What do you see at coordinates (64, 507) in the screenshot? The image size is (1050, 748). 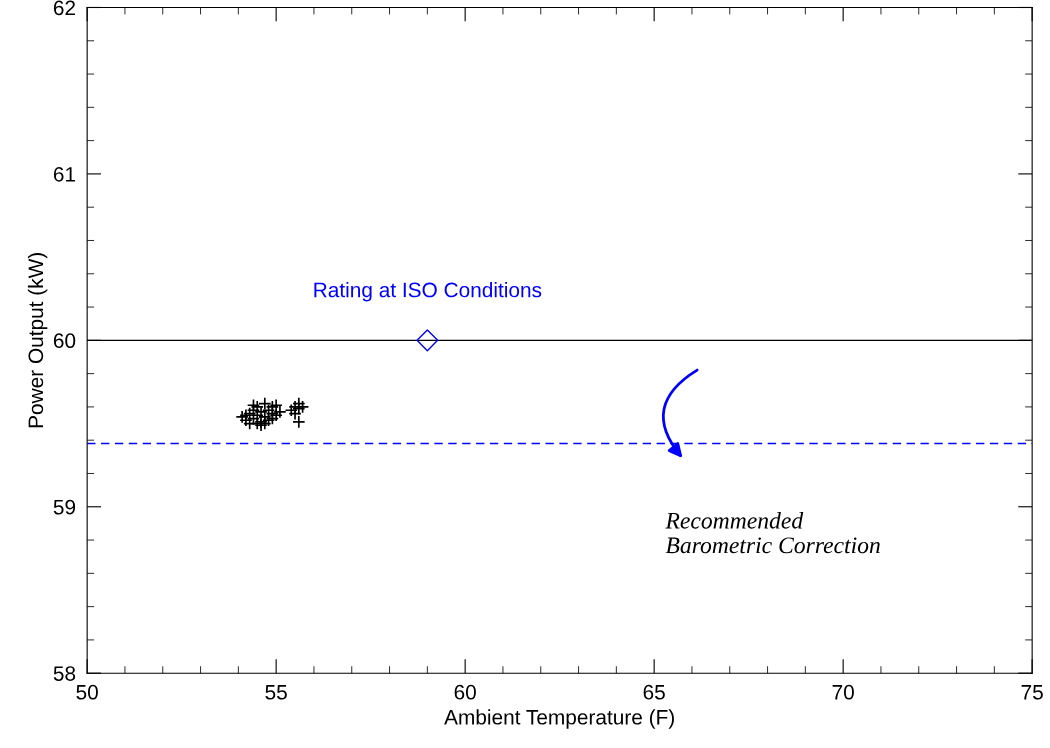 I see `y-tick-label: 59` at bounding box center [64, 507].